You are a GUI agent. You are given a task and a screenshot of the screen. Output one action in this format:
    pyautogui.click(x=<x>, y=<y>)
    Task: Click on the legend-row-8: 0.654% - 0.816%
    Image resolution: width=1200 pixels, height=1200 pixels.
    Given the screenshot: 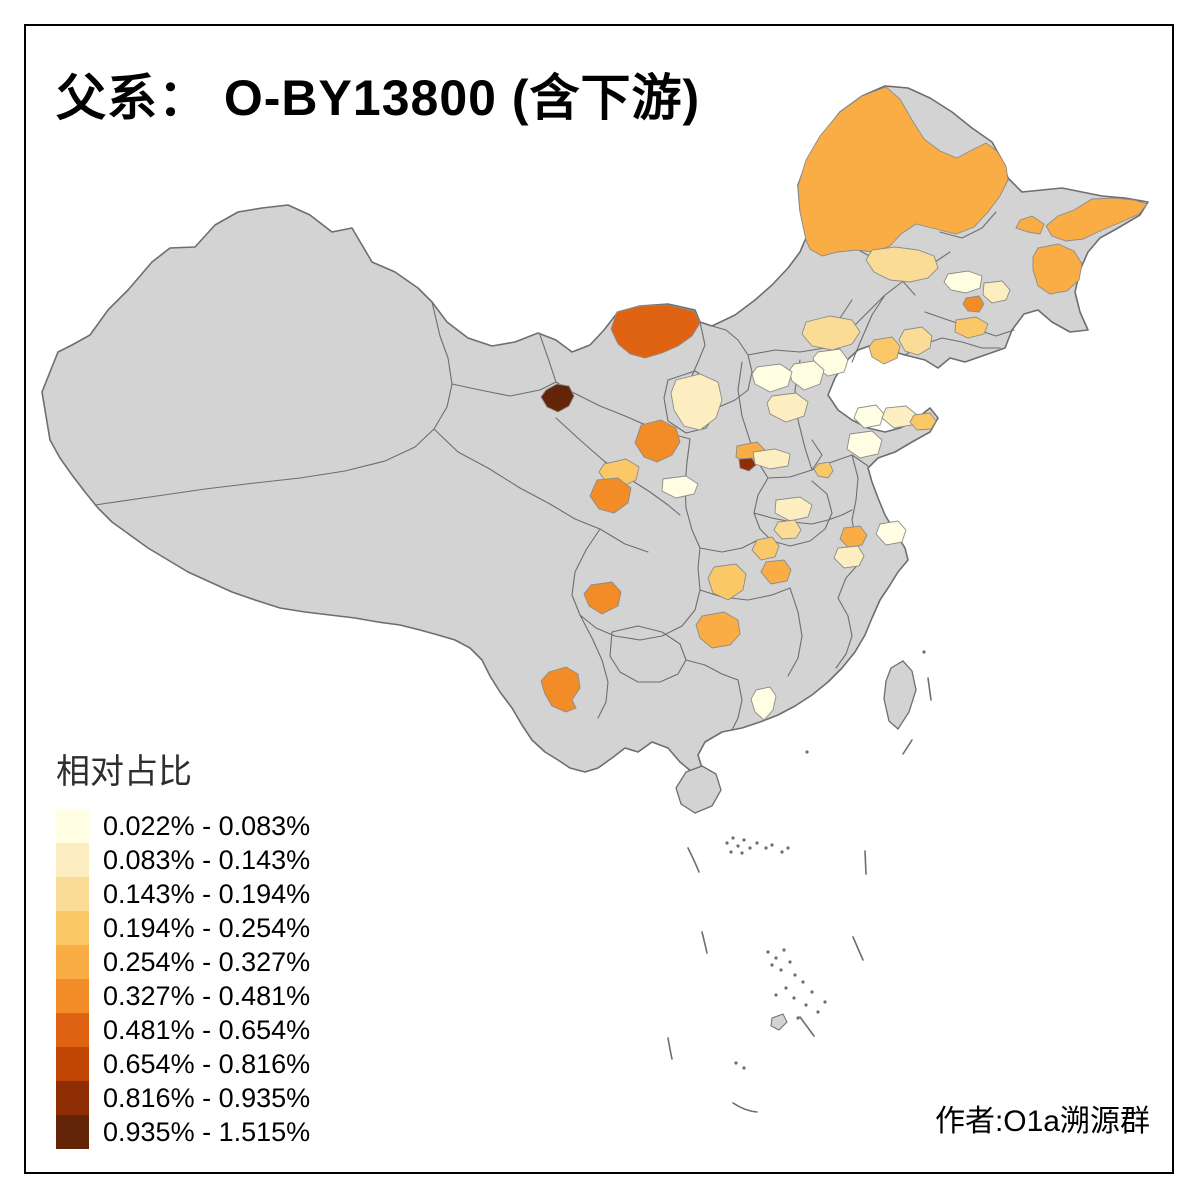 What is the action you would take?
    pyautogui.click(x=183, y=1064)
    